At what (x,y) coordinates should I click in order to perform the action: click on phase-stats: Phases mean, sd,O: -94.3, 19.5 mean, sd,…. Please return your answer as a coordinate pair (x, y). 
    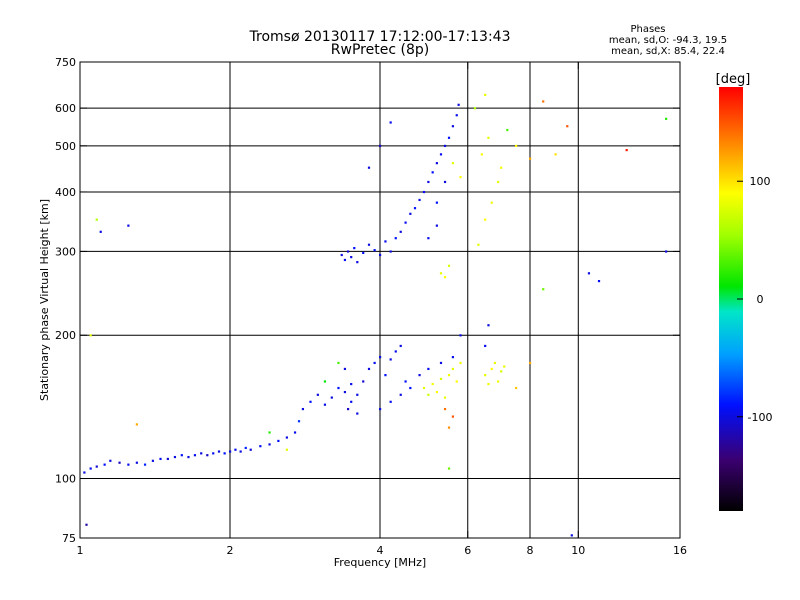
    Looking at the image, I should click on (668, 40).